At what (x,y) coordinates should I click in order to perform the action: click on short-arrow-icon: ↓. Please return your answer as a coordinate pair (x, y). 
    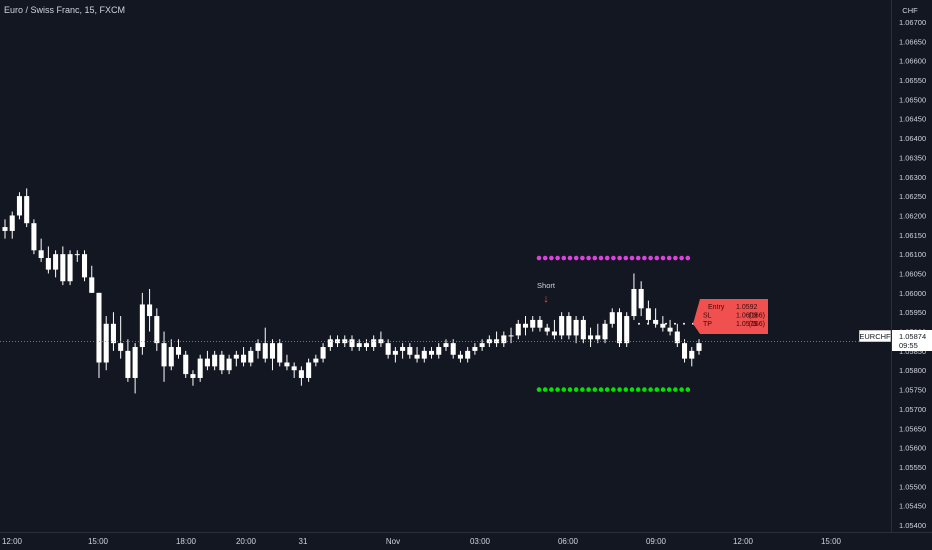
    Looking at the image, I should click on (546, 299).